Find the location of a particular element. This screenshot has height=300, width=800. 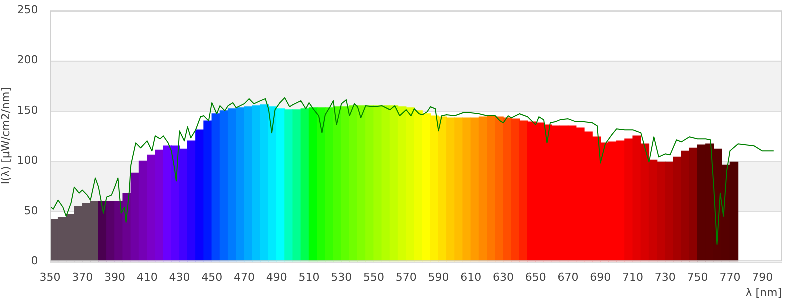

x-tick-label: 730 is located at coordinates (665, 277).